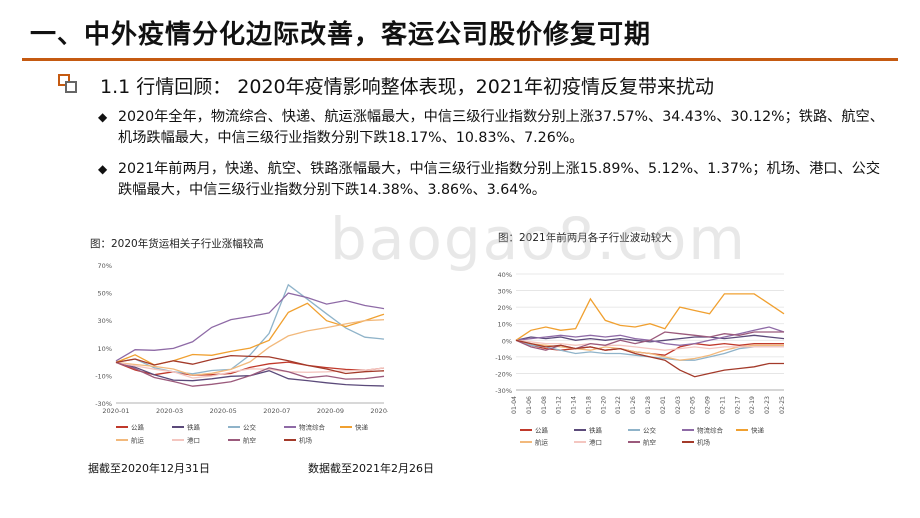 The height and width of the screenshot is (518, 920). I want to click on x-tick-label: 02-23, so click(767, 405).